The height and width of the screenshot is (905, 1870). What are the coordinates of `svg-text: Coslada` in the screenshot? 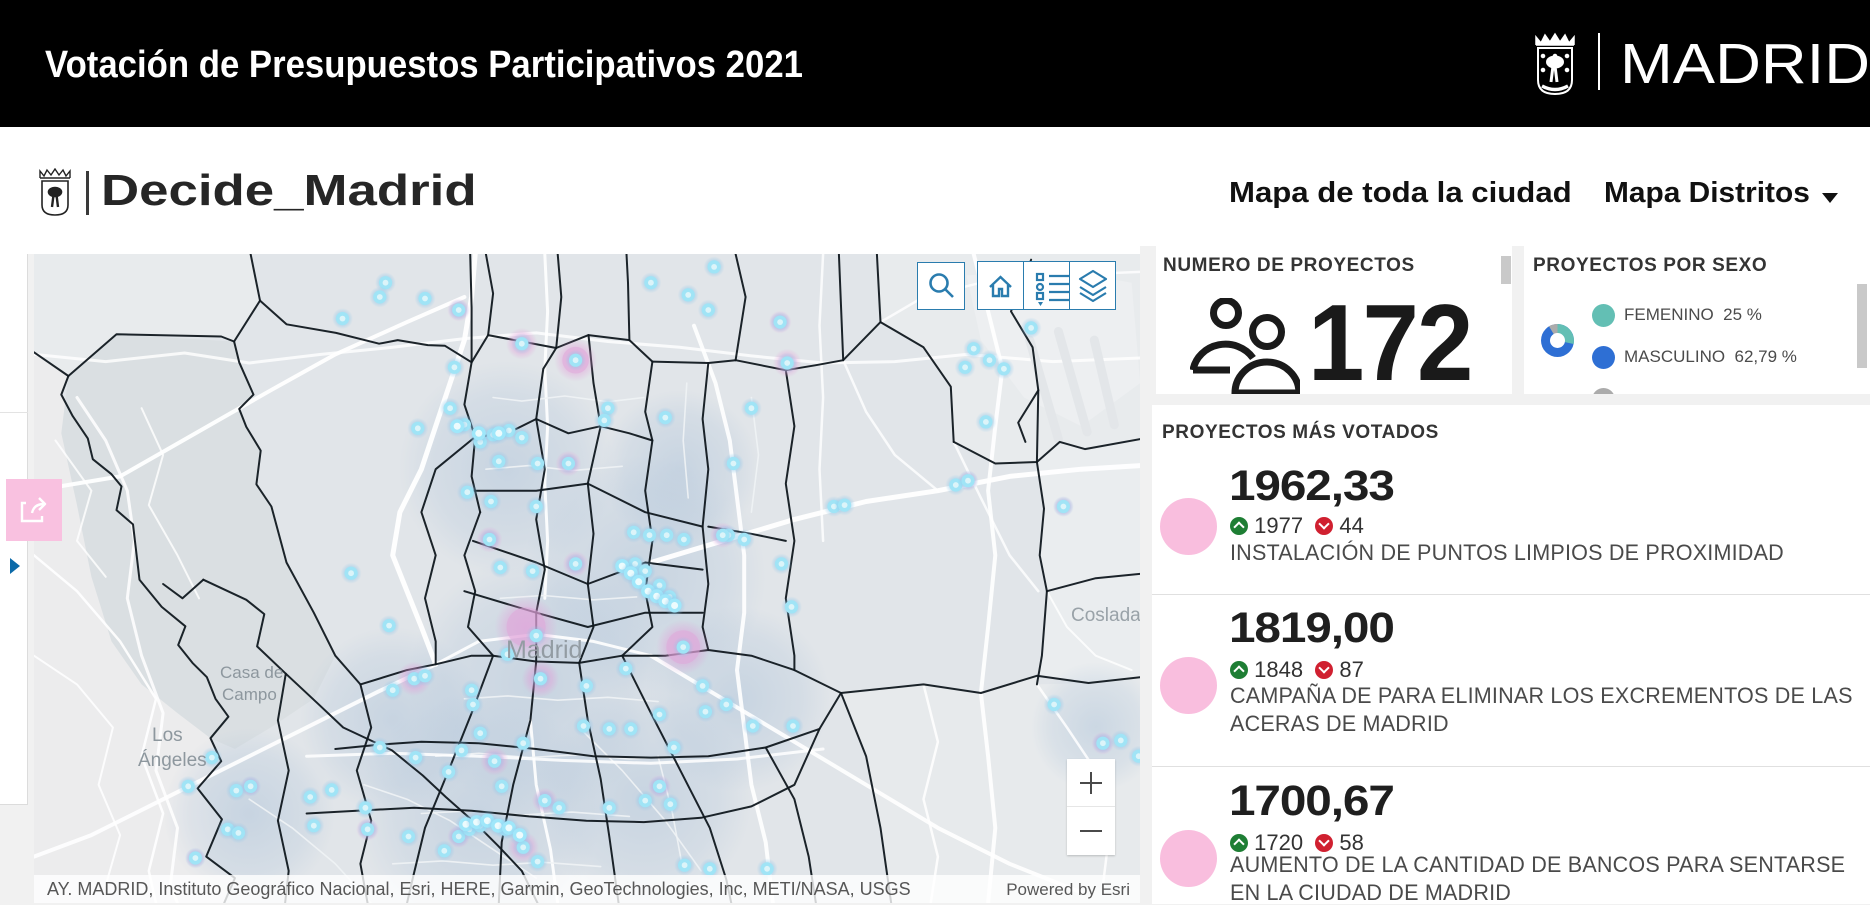 It's located at (1105, 615).